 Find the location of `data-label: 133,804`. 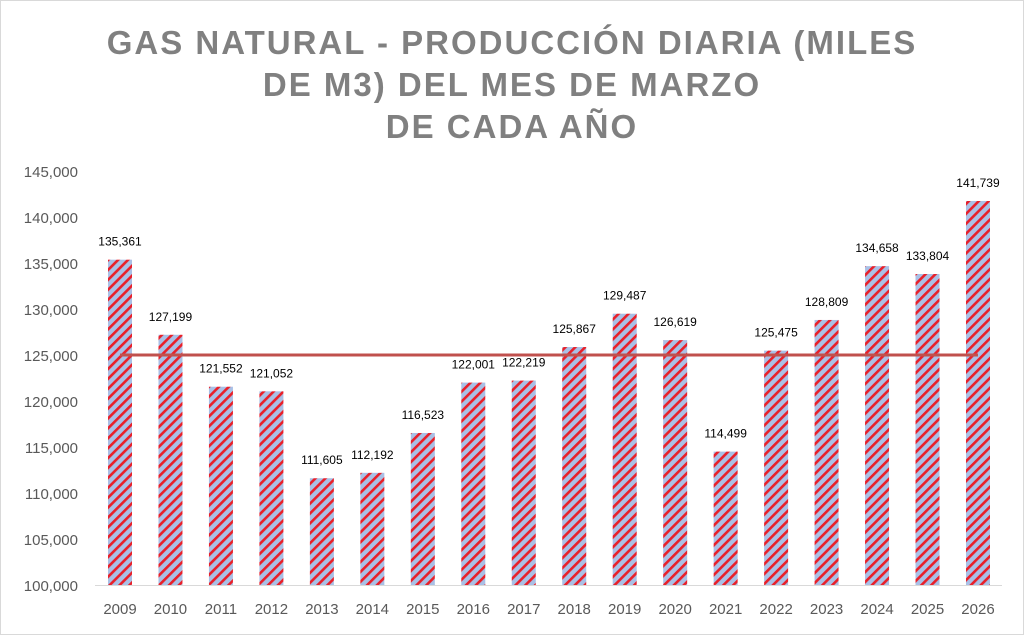

data-label: 133,804 is located at coordinates (928, 256).